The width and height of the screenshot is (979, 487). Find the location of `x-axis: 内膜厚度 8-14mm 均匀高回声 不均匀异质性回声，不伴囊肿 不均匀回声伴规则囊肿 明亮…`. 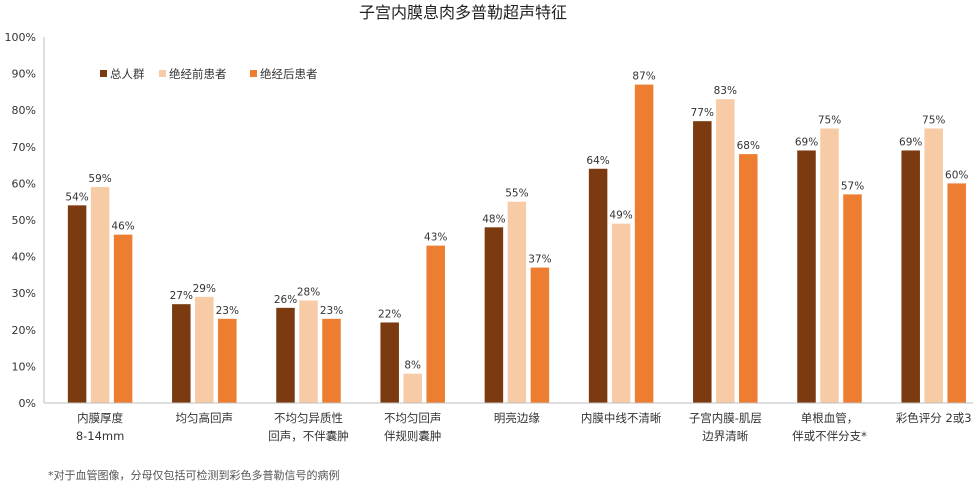

x-axis: 内膜厚度 8-14mm 均匀高回声 不均匀异质性回声，不伴囊肿 不均匀回声伴规则囊肿 明亮… is located at coordinates (508, 422).